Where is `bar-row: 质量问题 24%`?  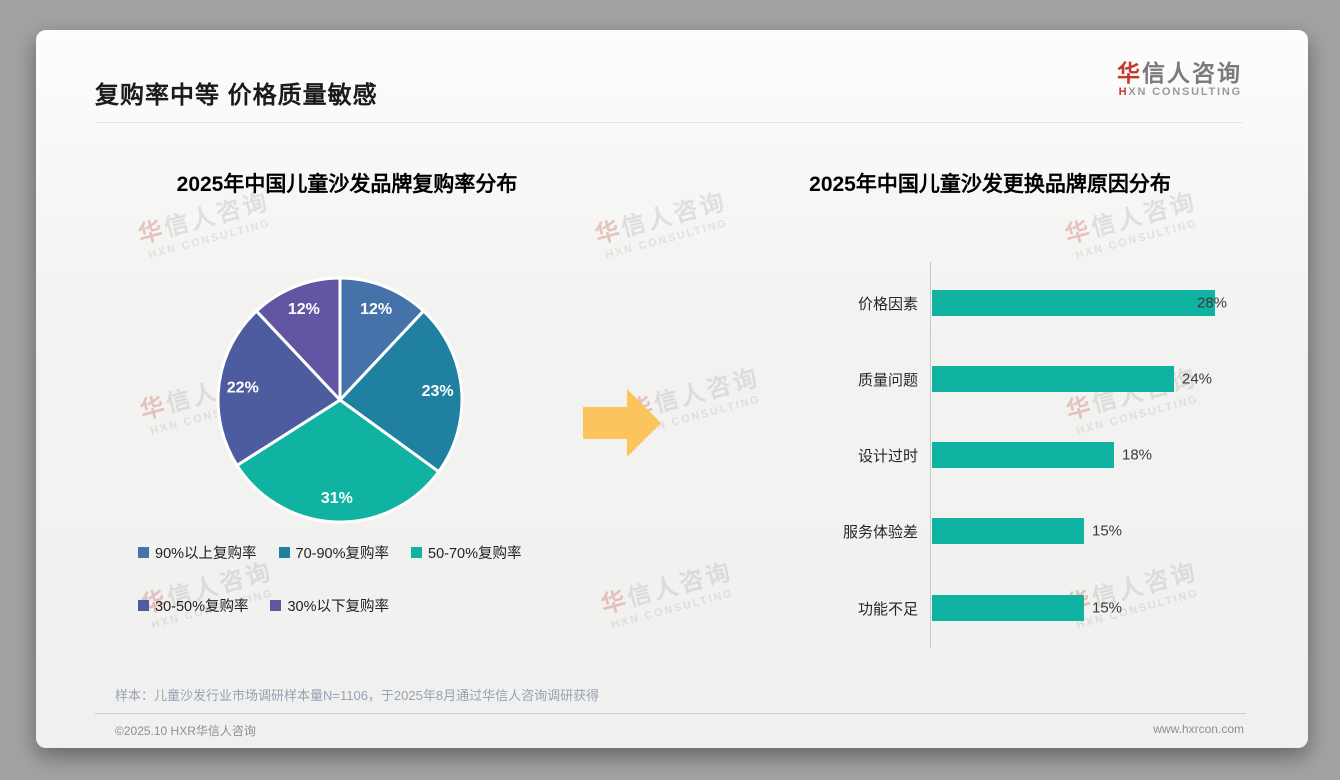
bar-row: 质量问题 24% is located at coordinates (990, 379).